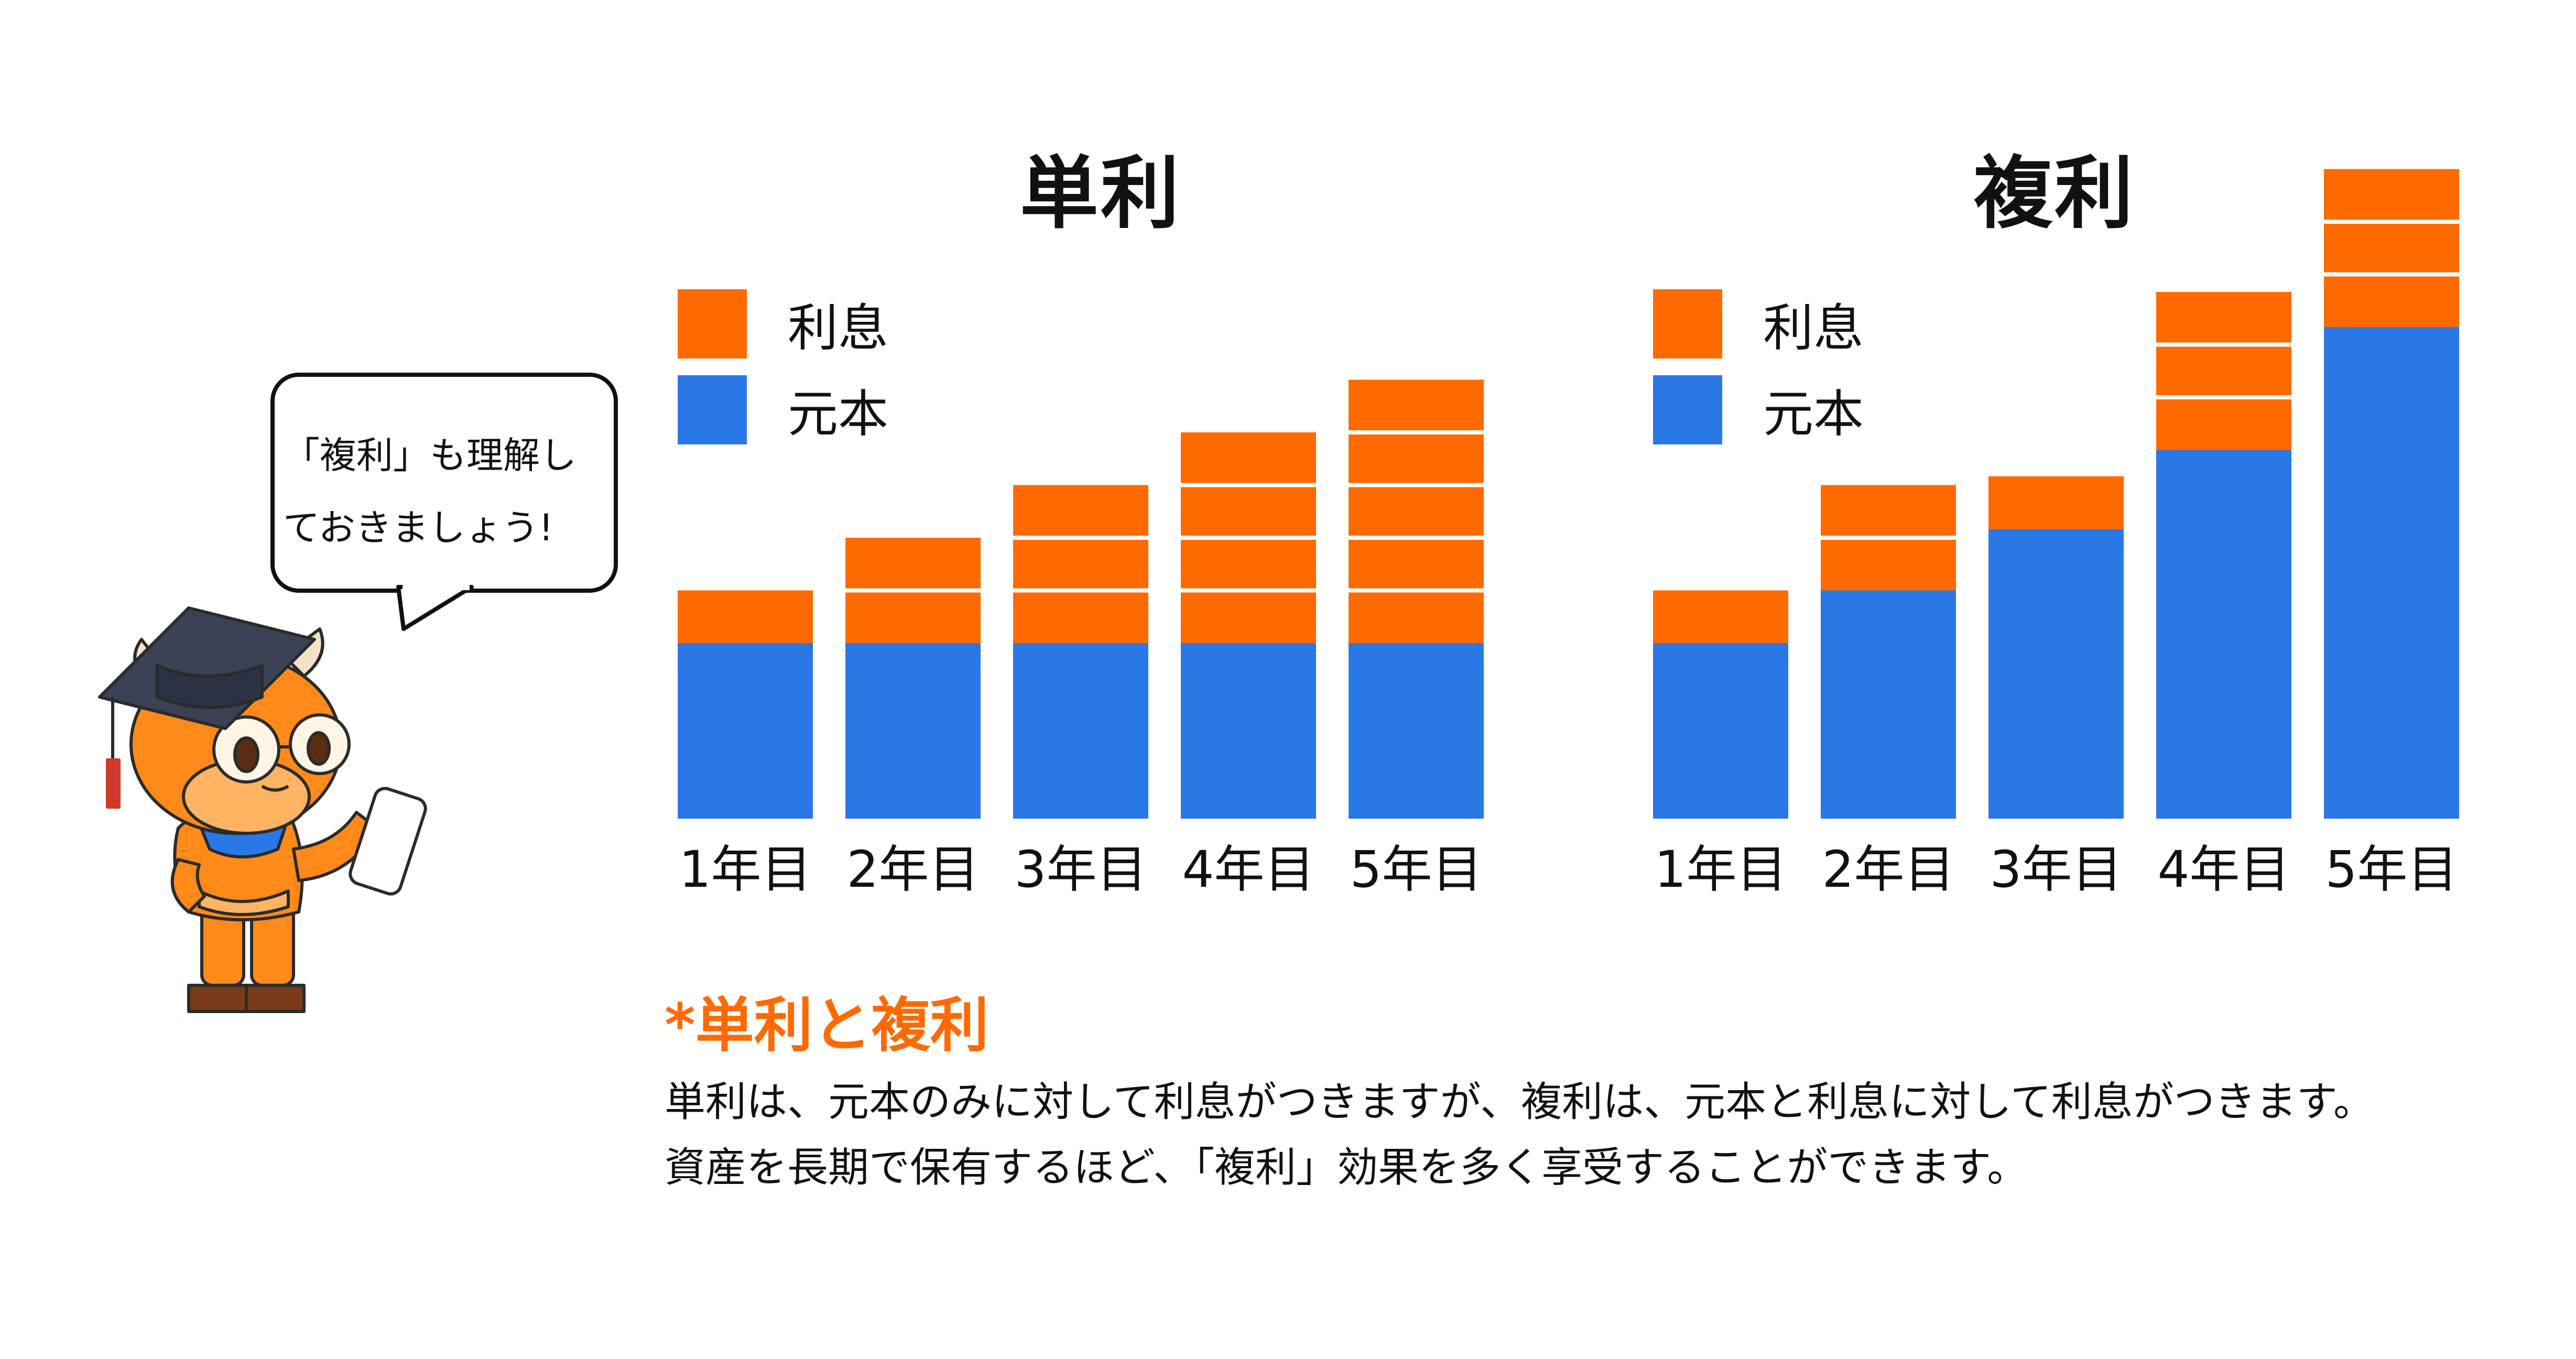  What do you see at coordinates (1100, 194) in the screenshot?
I see `chart-title-simple: 単利` at bounding box center [1100, 194].